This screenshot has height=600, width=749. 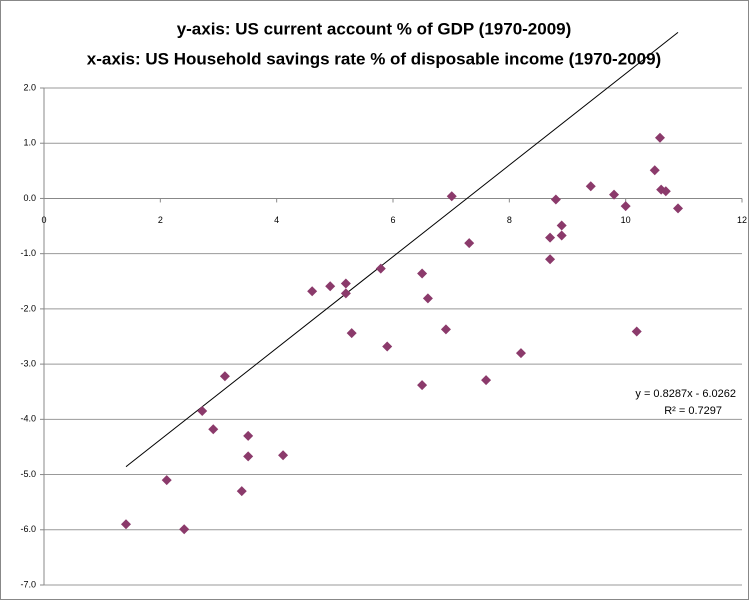 What do you see at coordinates (276, 220) in the screenshot?
I see `x-tick-label: 4` at bounding box center [276, 220].